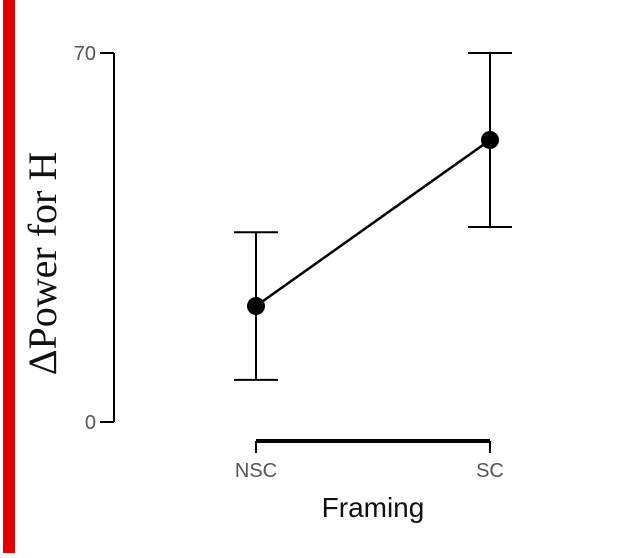 The image size is (640, 558). What do you see at coordinates (94, 238) in the screenshot?
I see `y-axis-ticks: 0 70` at bounding box center [94, 238].